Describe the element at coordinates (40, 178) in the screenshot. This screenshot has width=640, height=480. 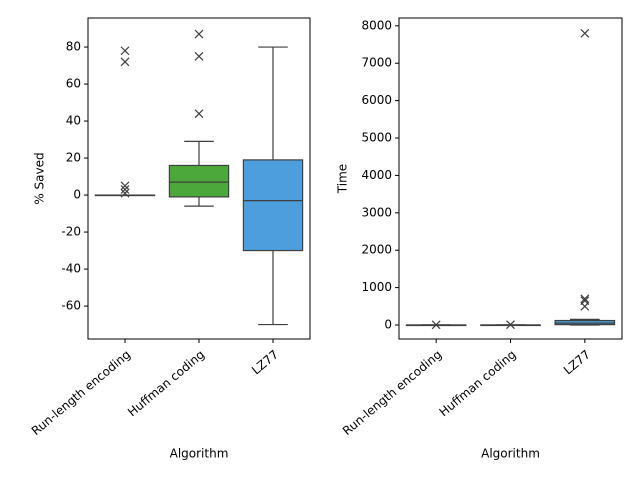
I see `y-axis-label: % Saved` at that location.